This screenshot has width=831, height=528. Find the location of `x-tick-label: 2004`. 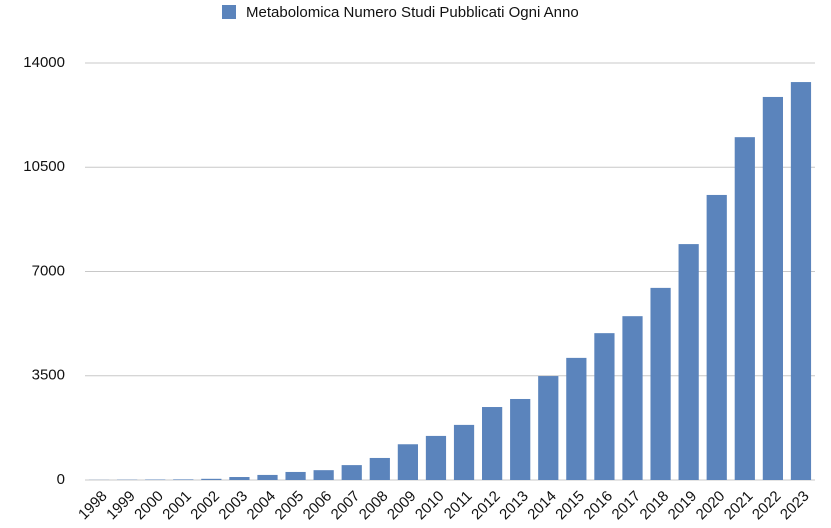

x-tick-label: 2004 is located at coordinates (262, 506).